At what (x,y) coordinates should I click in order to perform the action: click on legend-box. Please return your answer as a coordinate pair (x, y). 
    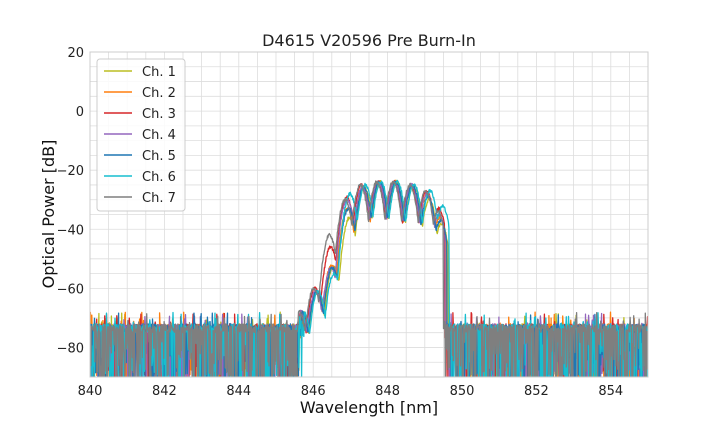
    Looking at the image, I should click on (141, 135).